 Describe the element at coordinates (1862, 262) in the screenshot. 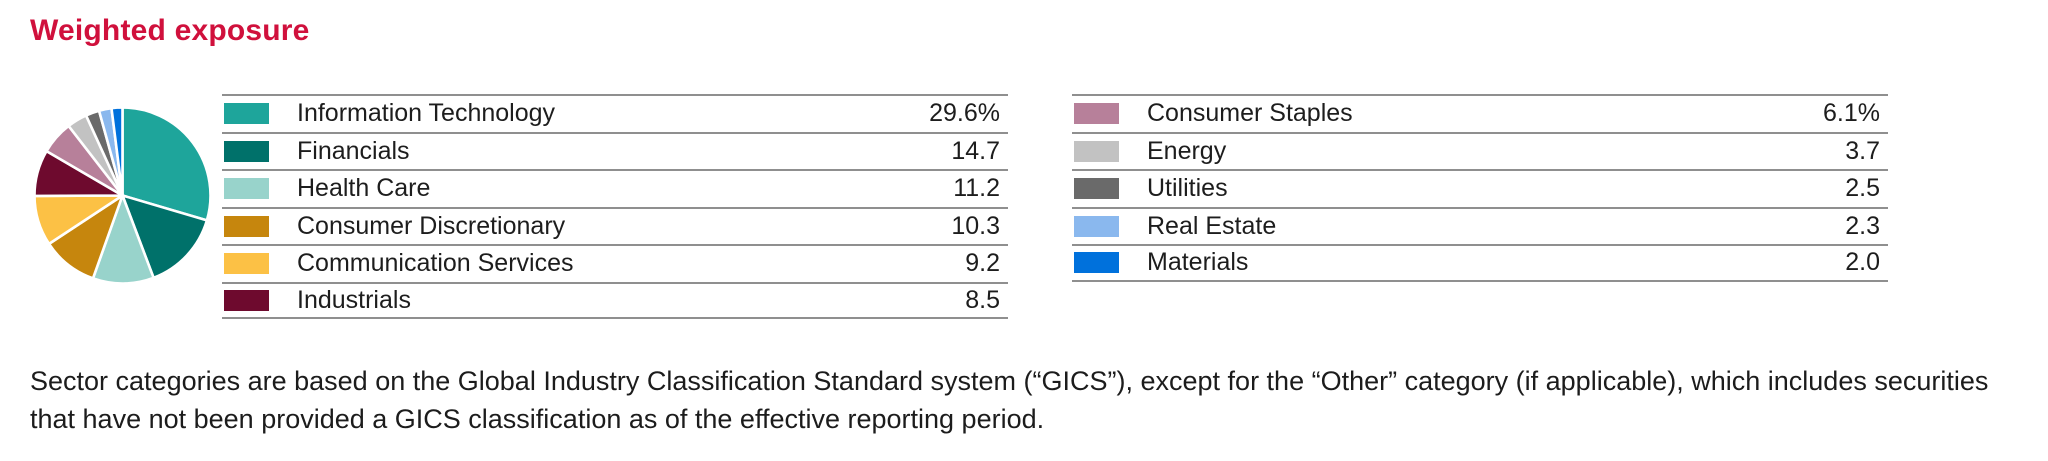

I see `legend-value: 2.0` at that location.